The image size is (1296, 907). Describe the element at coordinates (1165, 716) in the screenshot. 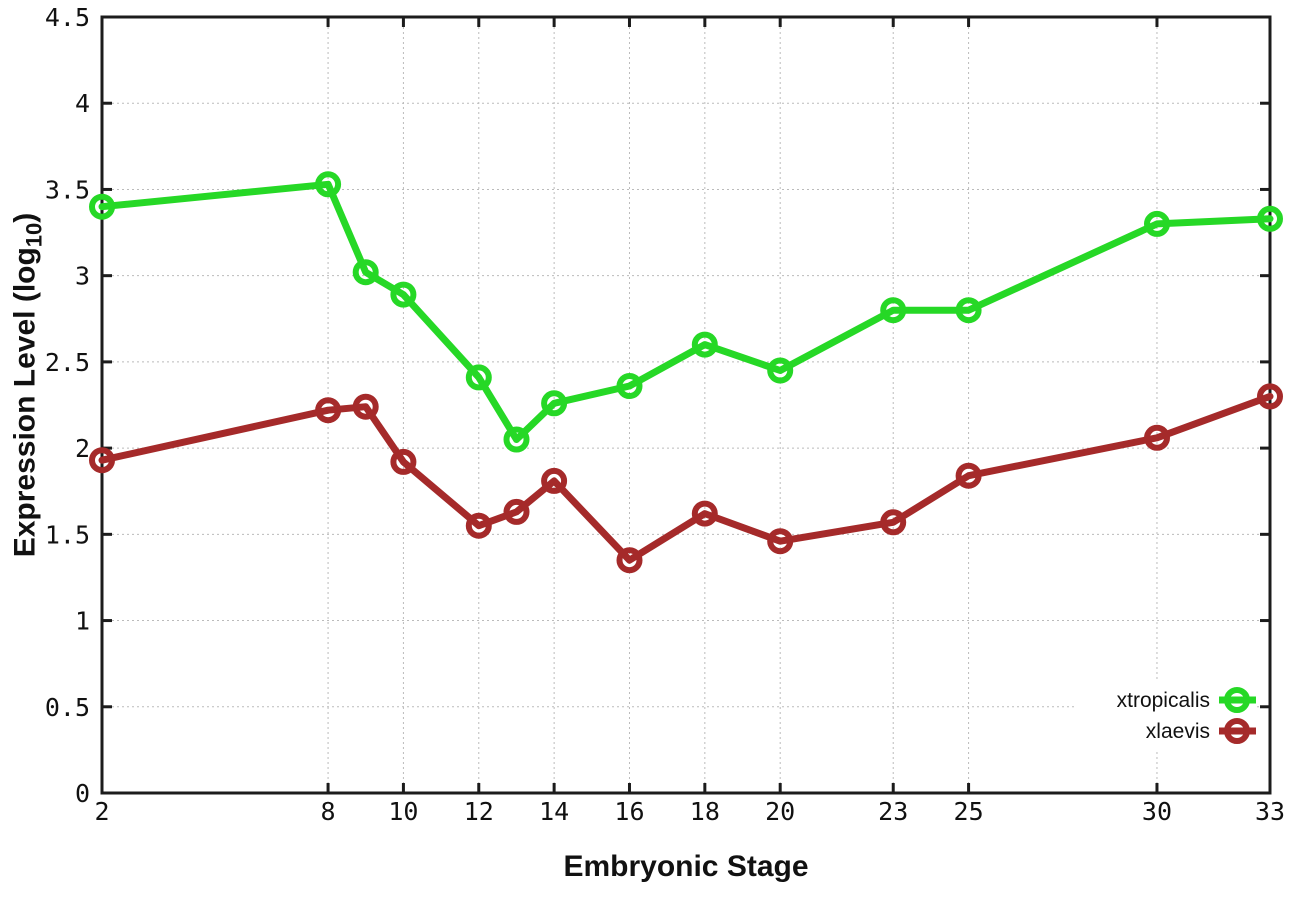

I see `legend-background` at that location.